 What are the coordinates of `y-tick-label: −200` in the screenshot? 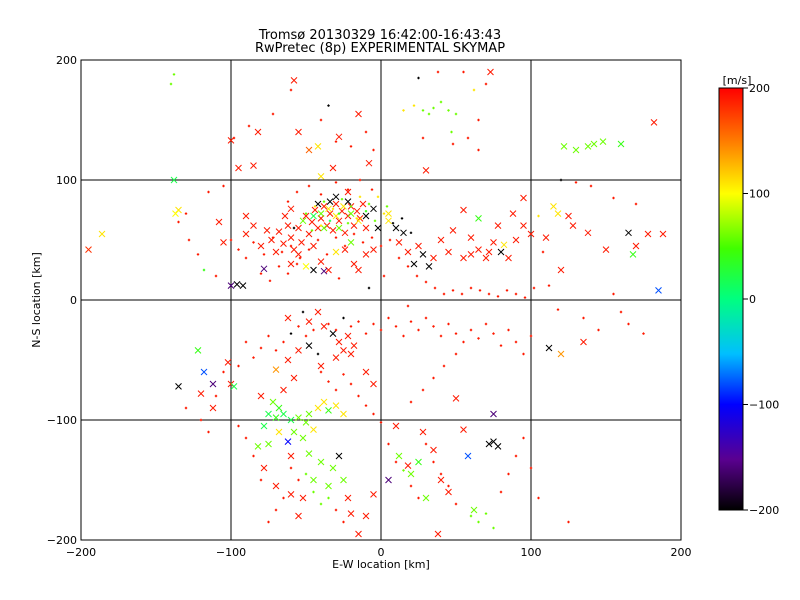 It's located at (62, 540).